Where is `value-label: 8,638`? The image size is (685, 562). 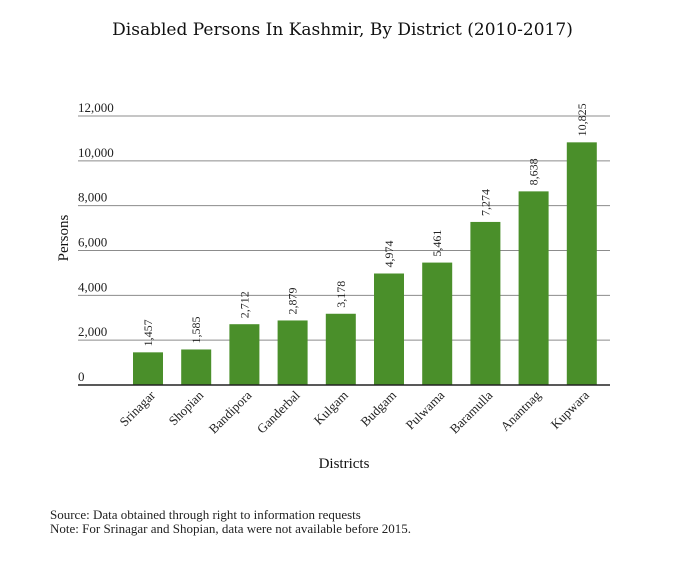
value-label: 8,638 is located at coordinates (534, 171).